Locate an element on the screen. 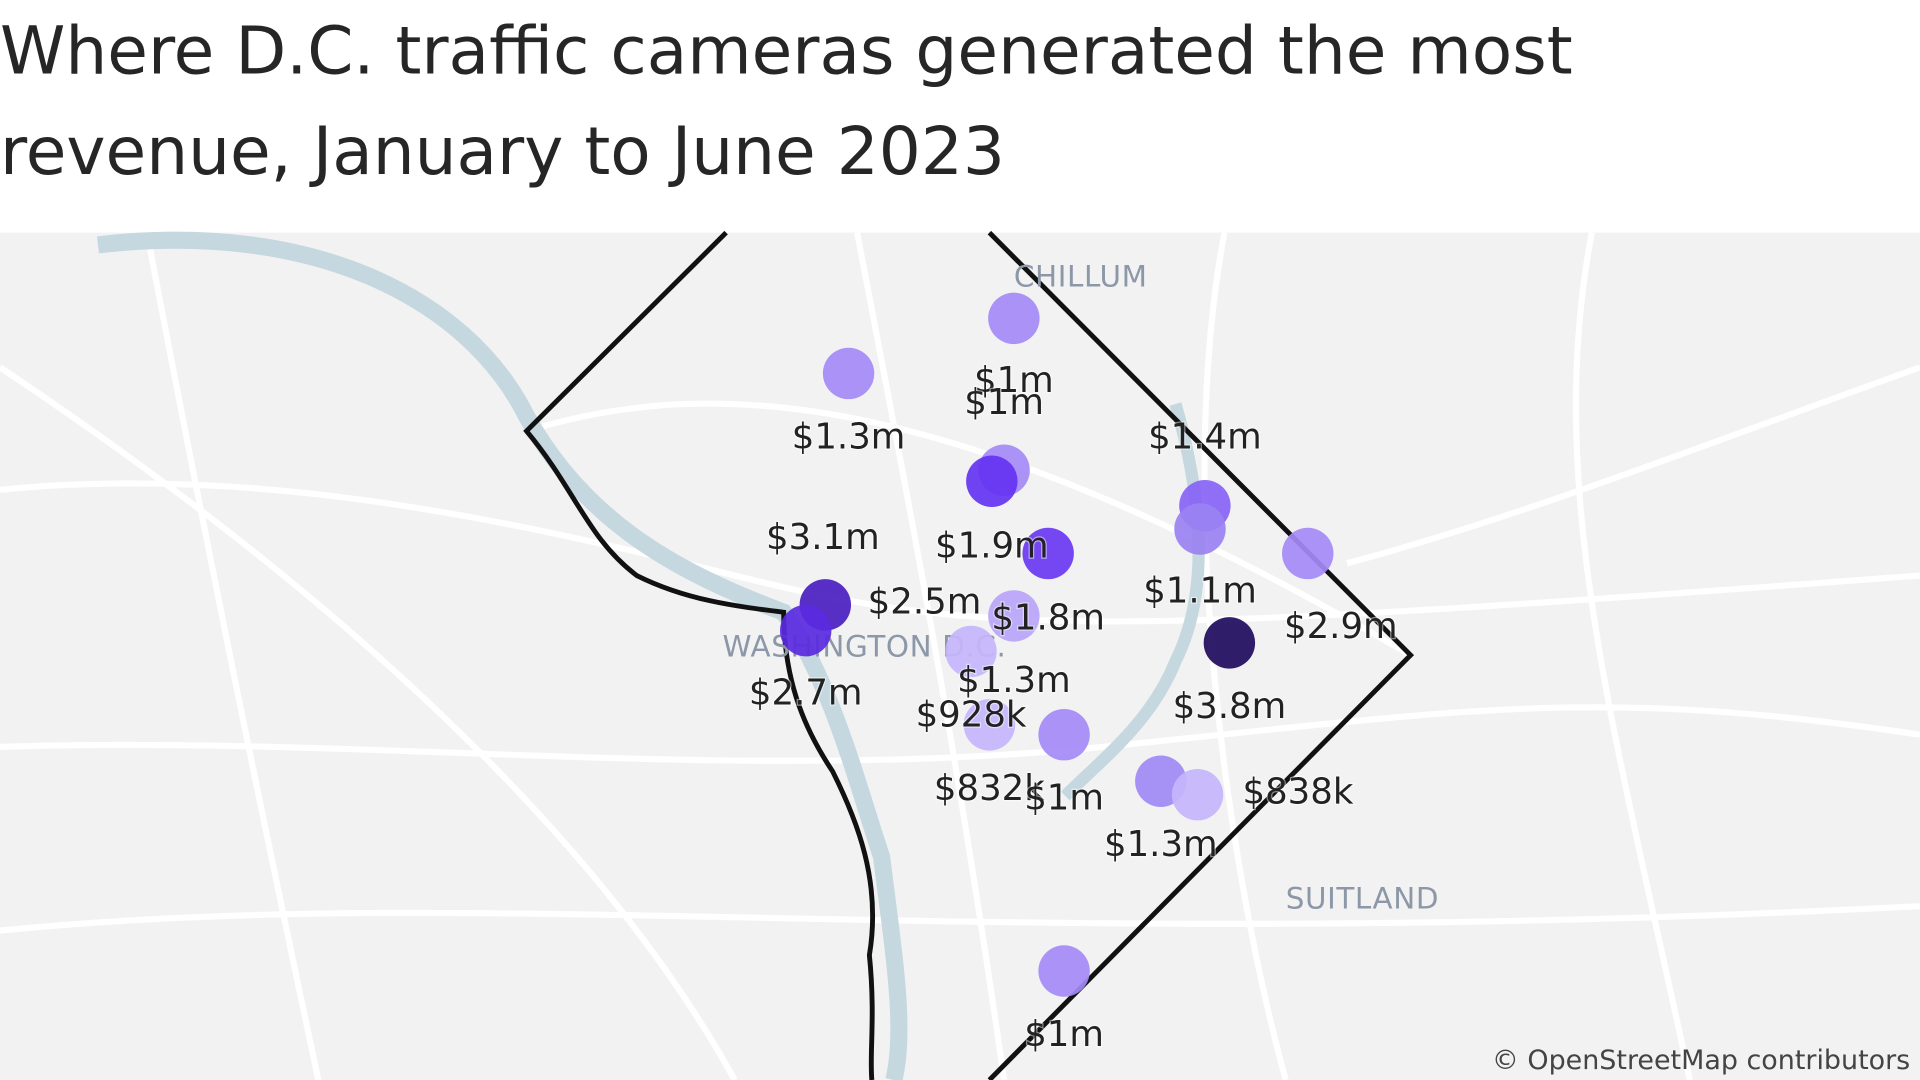  revenue-label: $832k is located at coordinates (989, 788).